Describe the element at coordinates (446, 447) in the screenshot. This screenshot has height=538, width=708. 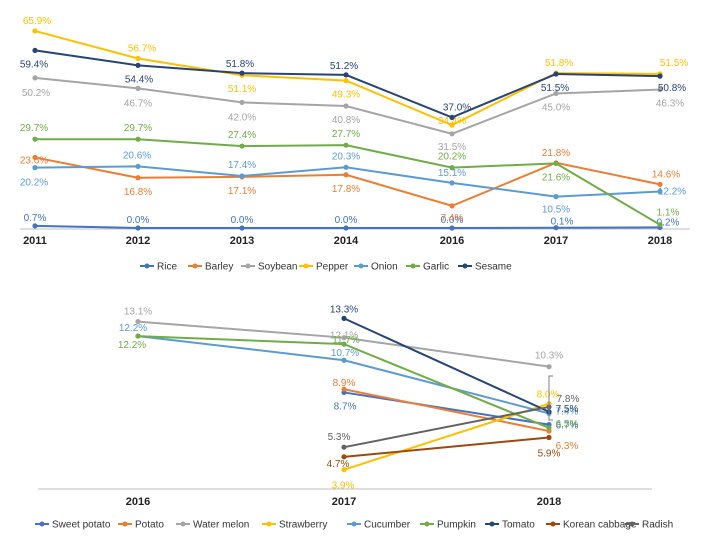
I see `series-line-korean-cabbage` at that location.